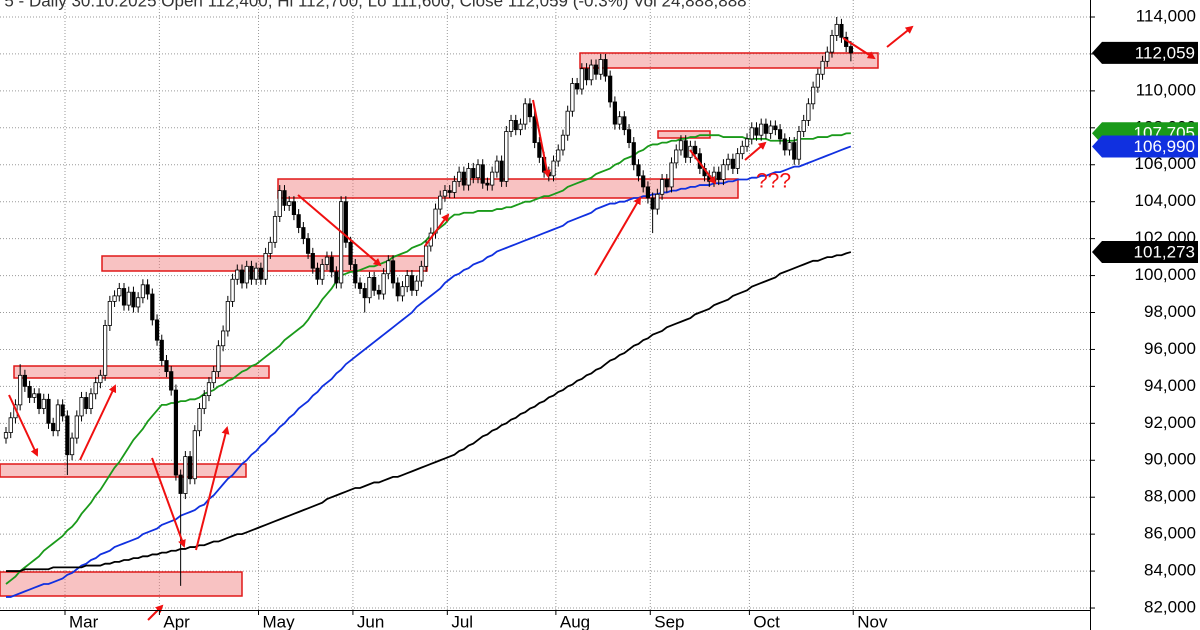 Image resolution: width=1200 pixels, height=630 pixels. I want to click on y-tick-label: 98,000, so click(1170, 311).